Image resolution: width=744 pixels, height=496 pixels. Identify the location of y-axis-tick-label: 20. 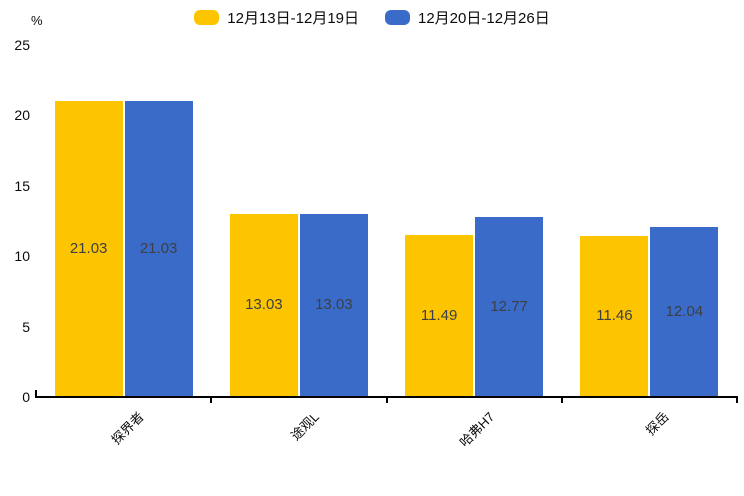
(22, 115).